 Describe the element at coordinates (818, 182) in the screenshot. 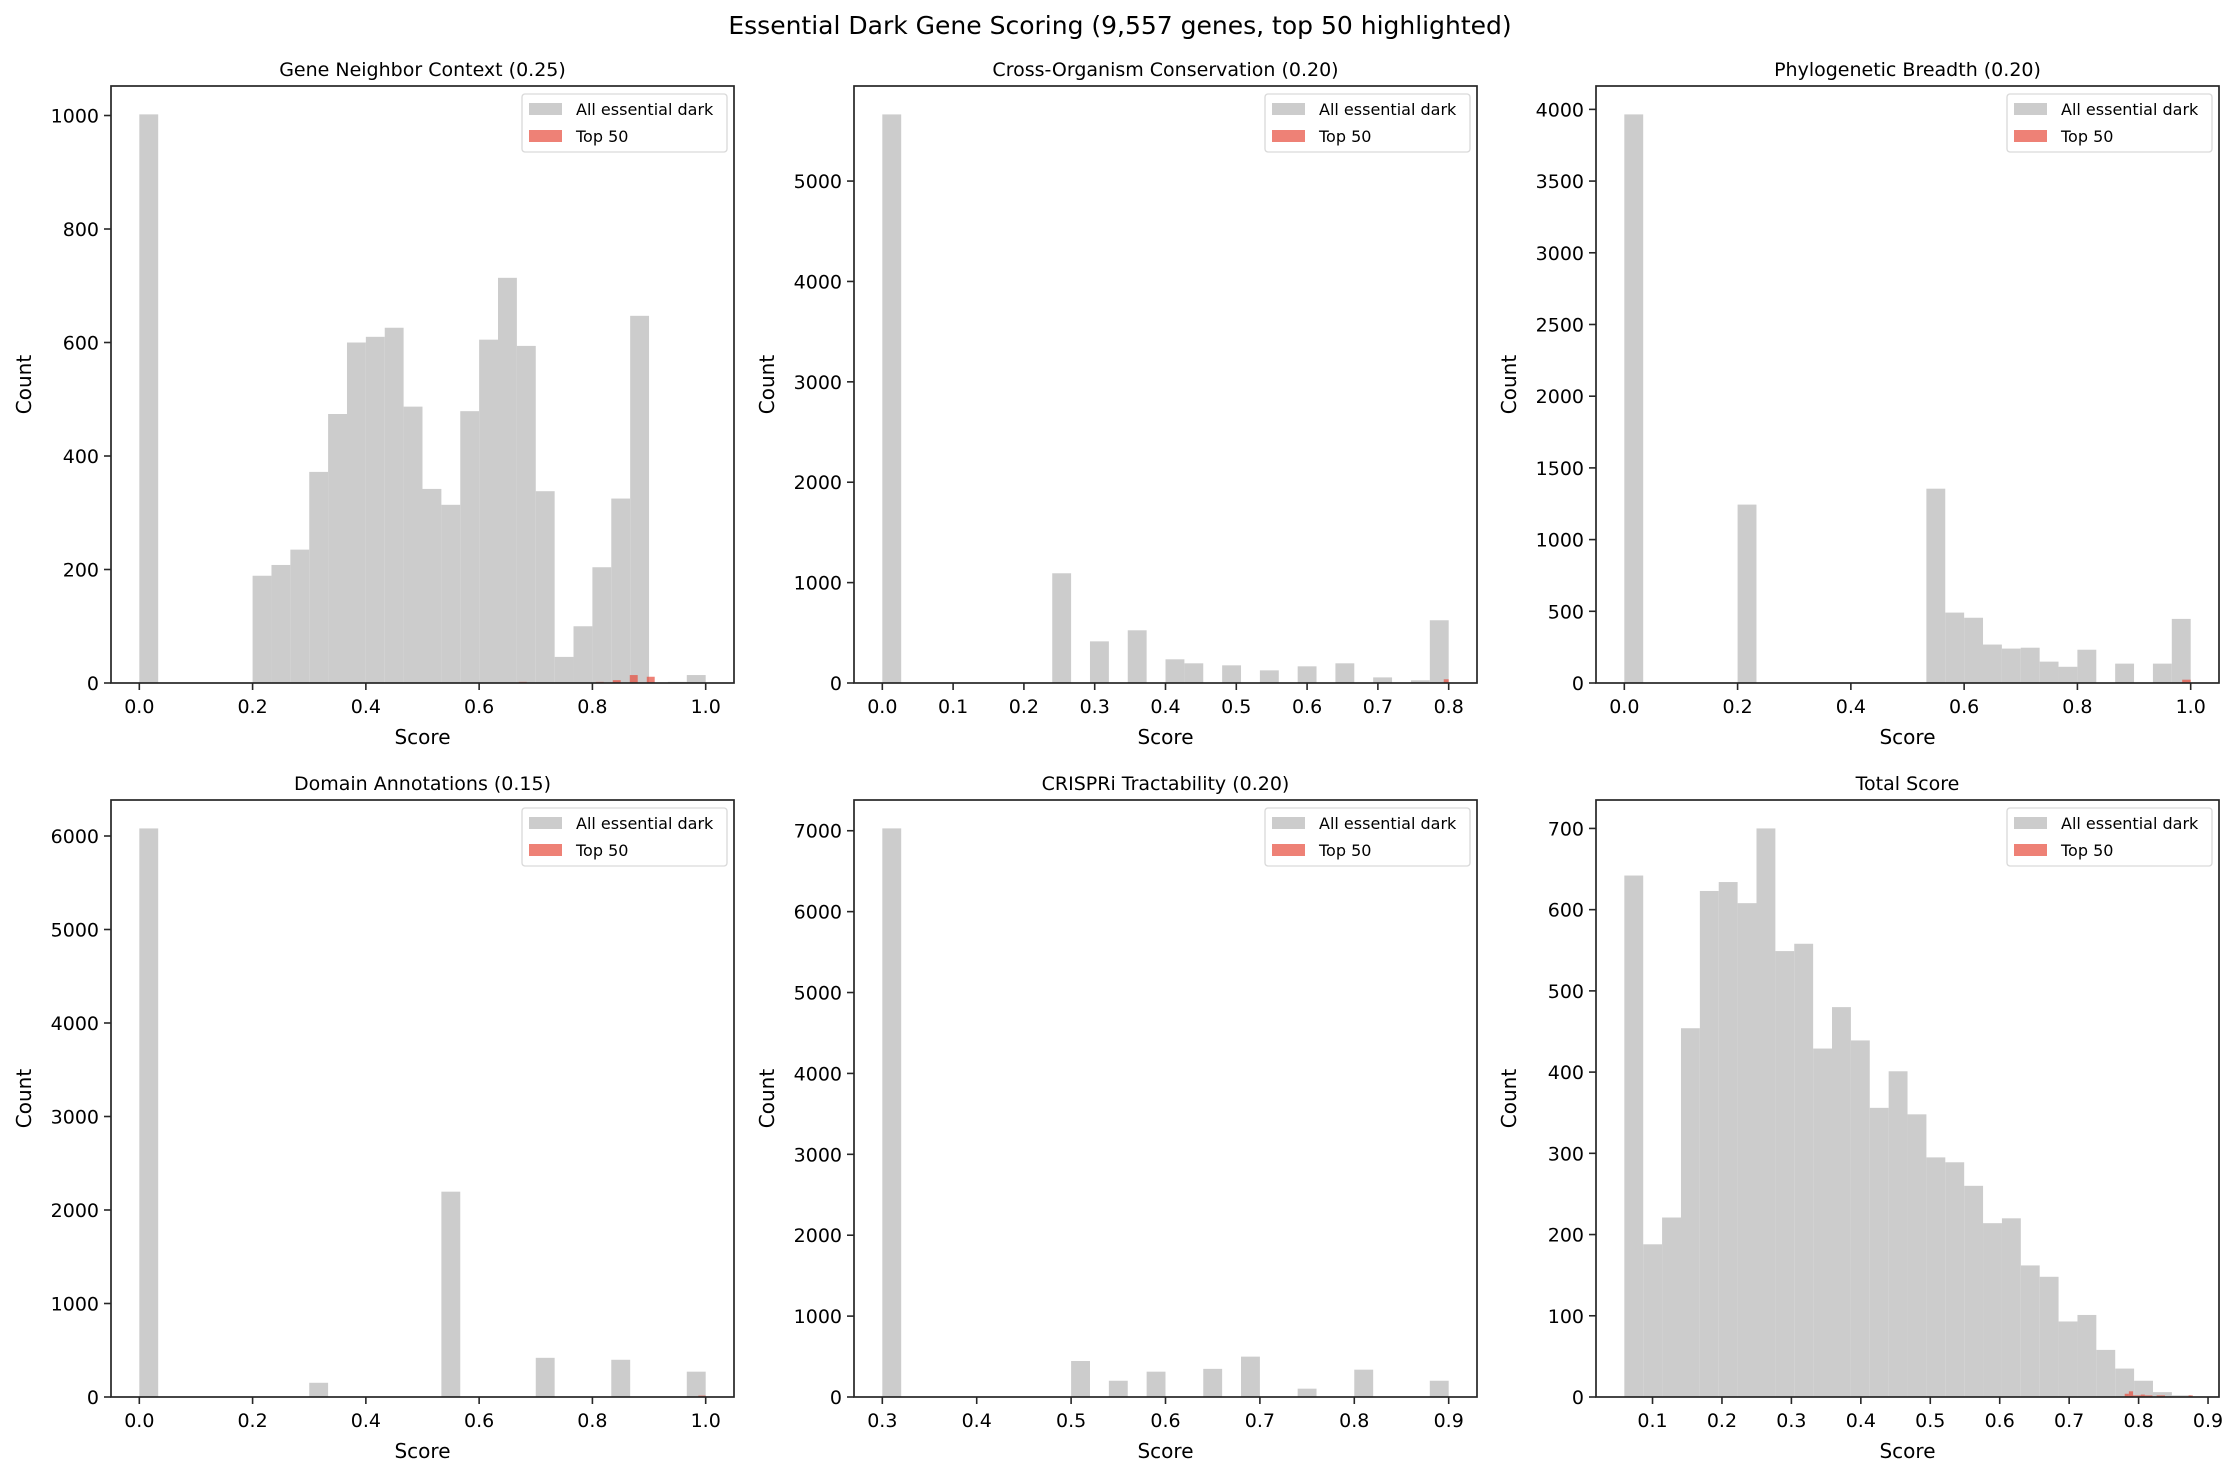

I see `y-tick-label: 5000` at that location.